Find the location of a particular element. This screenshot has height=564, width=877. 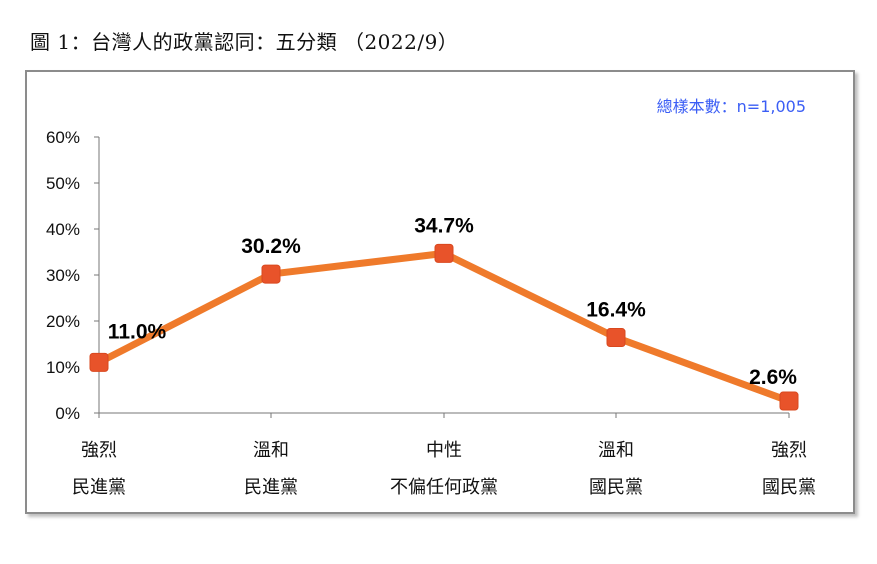

y-tick-label: 0% is located at coordinates (67, 413).